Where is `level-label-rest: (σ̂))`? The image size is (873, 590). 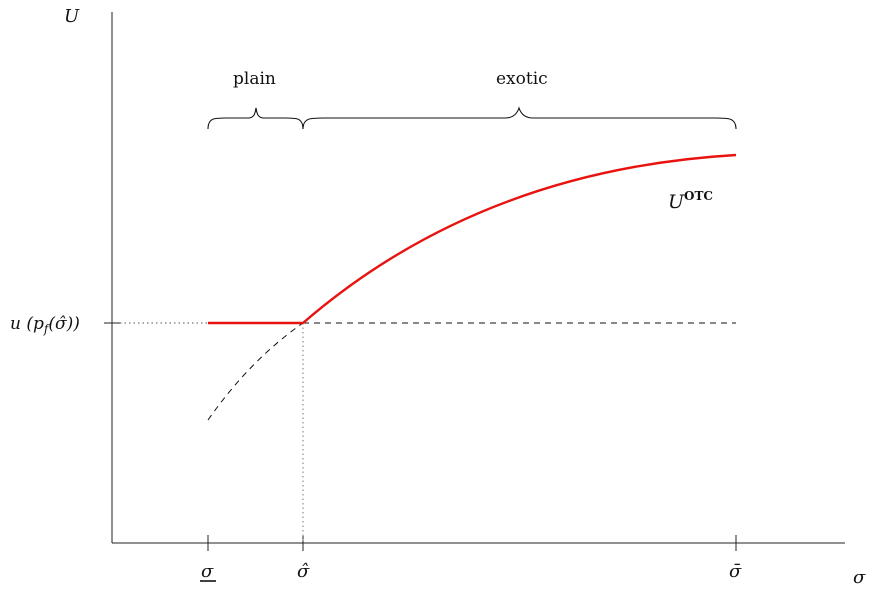 level-label-rest: (σ̂)) is located at coordinates (64, 324).